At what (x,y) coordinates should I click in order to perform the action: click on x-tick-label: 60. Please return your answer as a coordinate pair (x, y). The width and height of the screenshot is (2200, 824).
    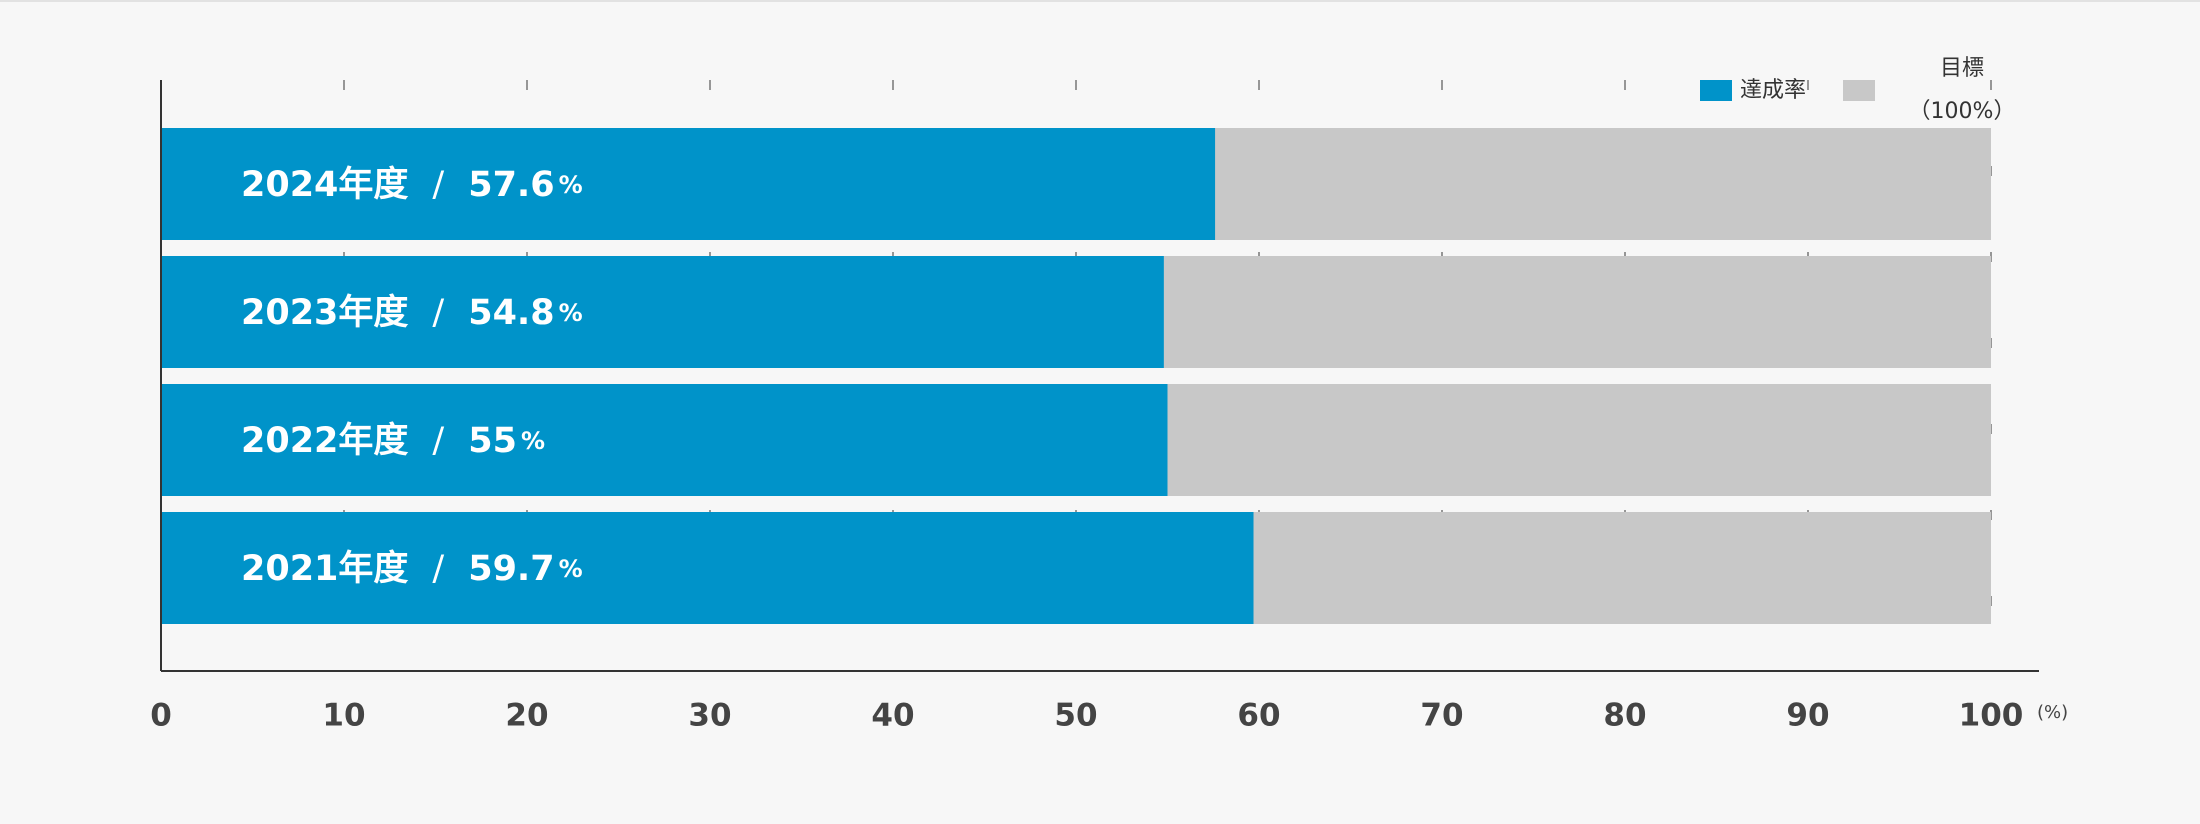
    Looking at the image, I should click on (1258, 716).